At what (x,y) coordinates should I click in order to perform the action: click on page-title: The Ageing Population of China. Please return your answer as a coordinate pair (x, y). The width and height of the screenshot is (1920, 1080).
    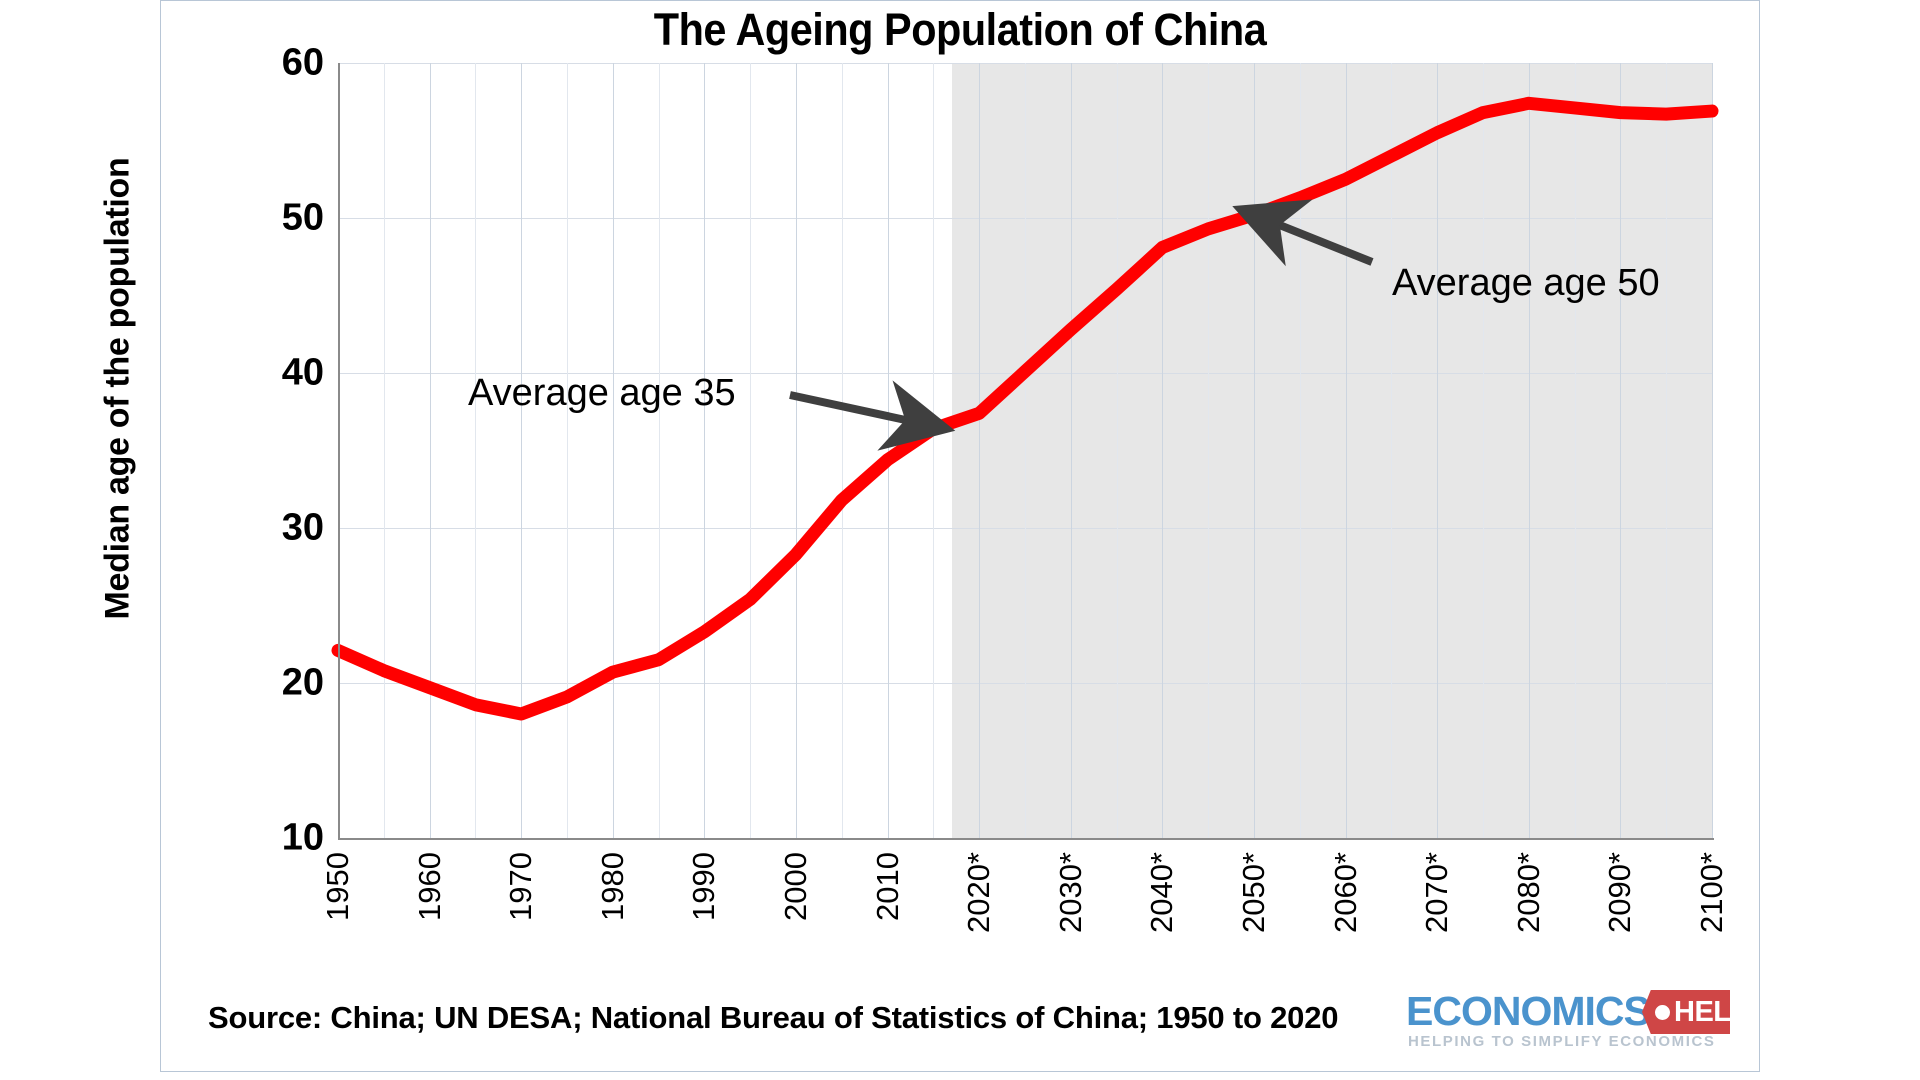
    Looking at the image, I should click on (960, 29).